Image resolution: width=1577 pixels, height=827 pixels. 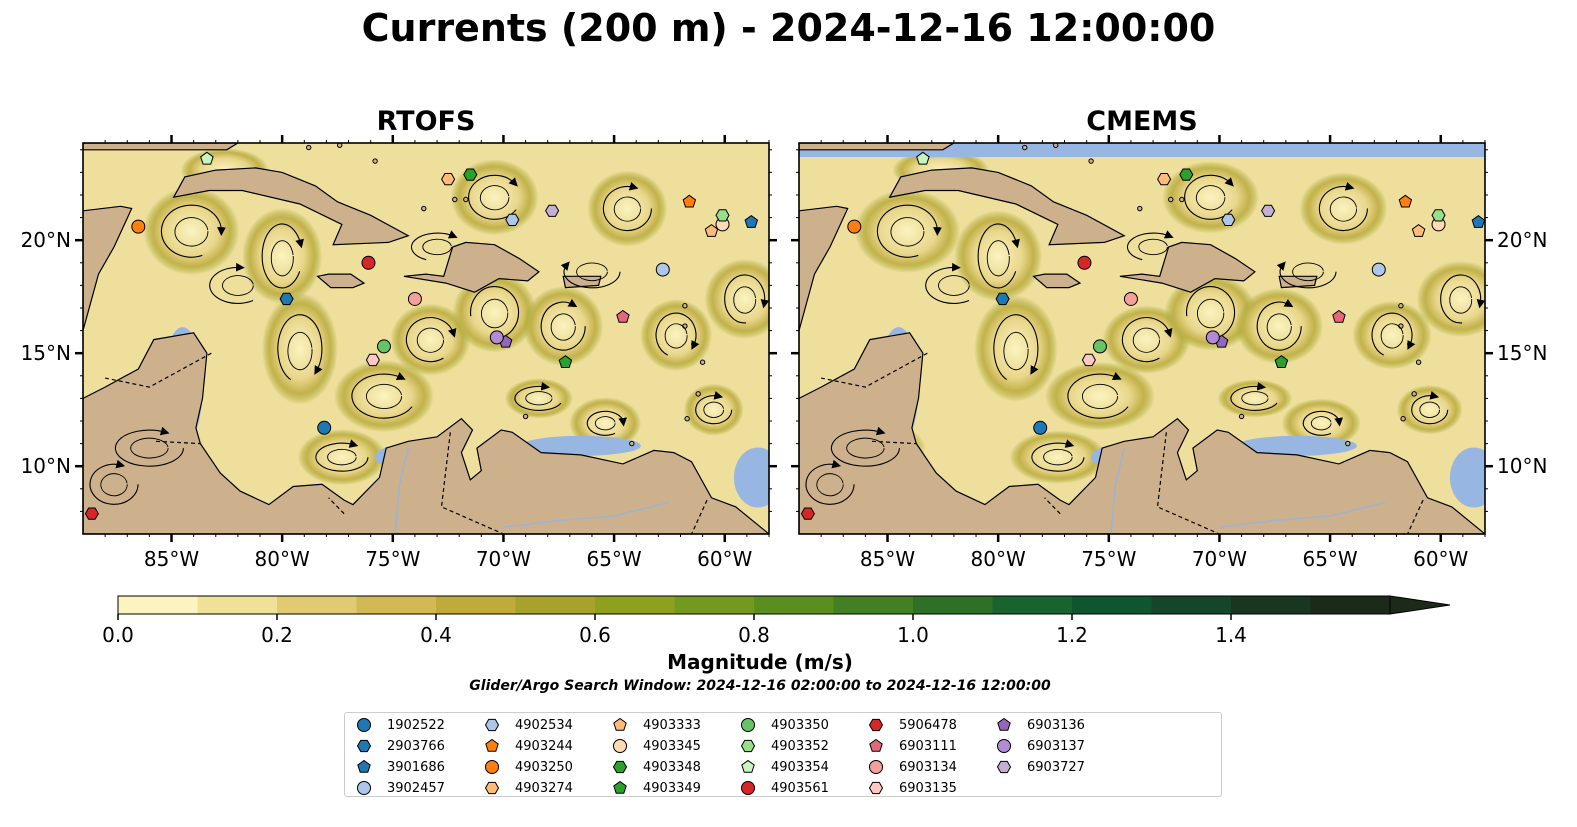 I want to click on legend-entry: 4903333, so click(x=656, y=725).